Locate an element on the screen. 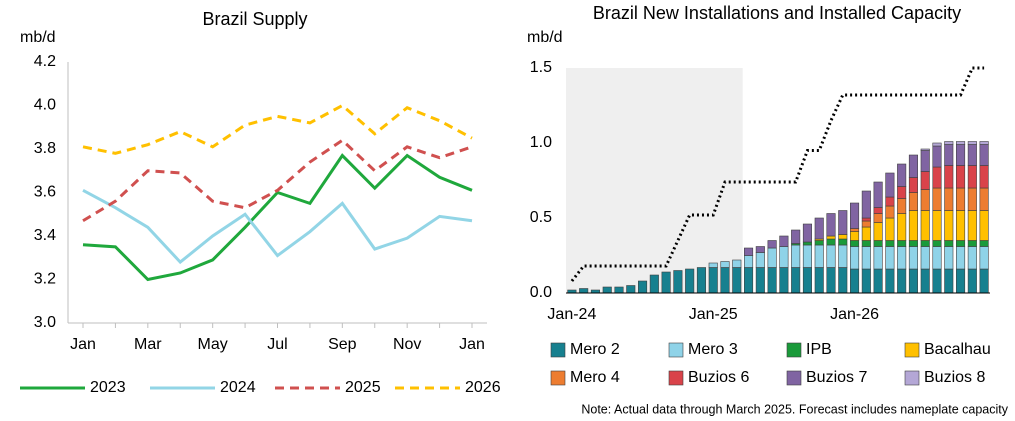 The height and width of the screenshot is (421, 1015). x-tick-label: Jan-24 is located at coordinates (571, 314).